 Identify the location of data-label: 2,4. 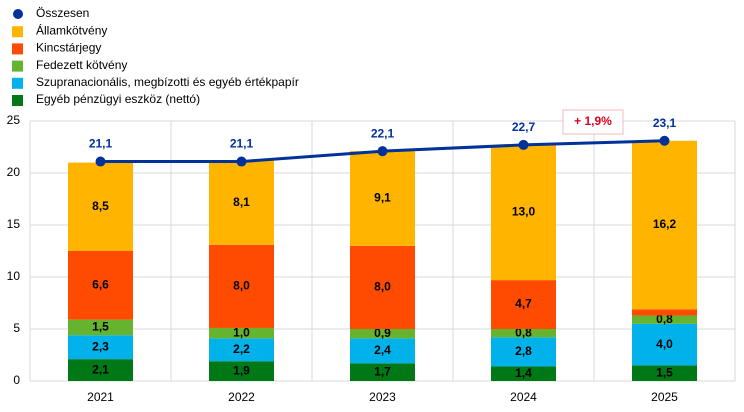
(382, 350).